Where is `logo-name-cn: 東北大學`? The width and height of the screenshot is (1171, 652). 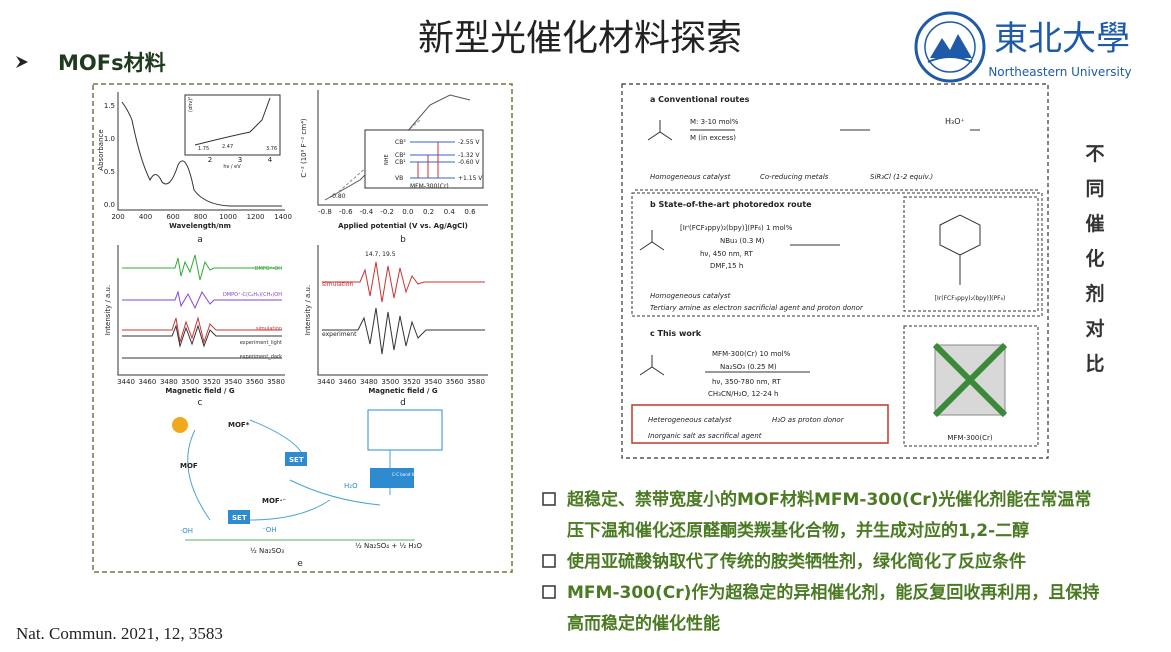
logo-name-cn: 東北大學 is located at coordinates (1062, 39).